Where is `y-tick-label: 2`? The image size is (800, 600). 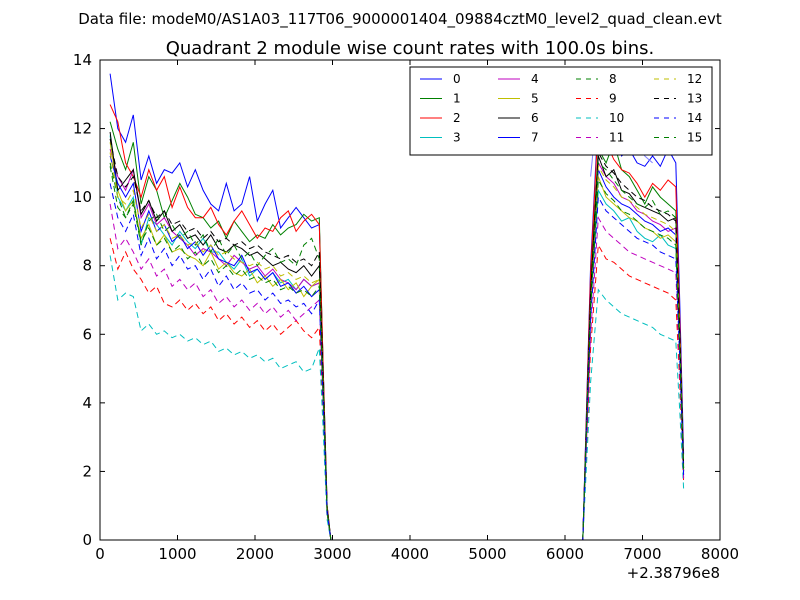
y-tick-label: 2 is located at coordinates (87, 471).